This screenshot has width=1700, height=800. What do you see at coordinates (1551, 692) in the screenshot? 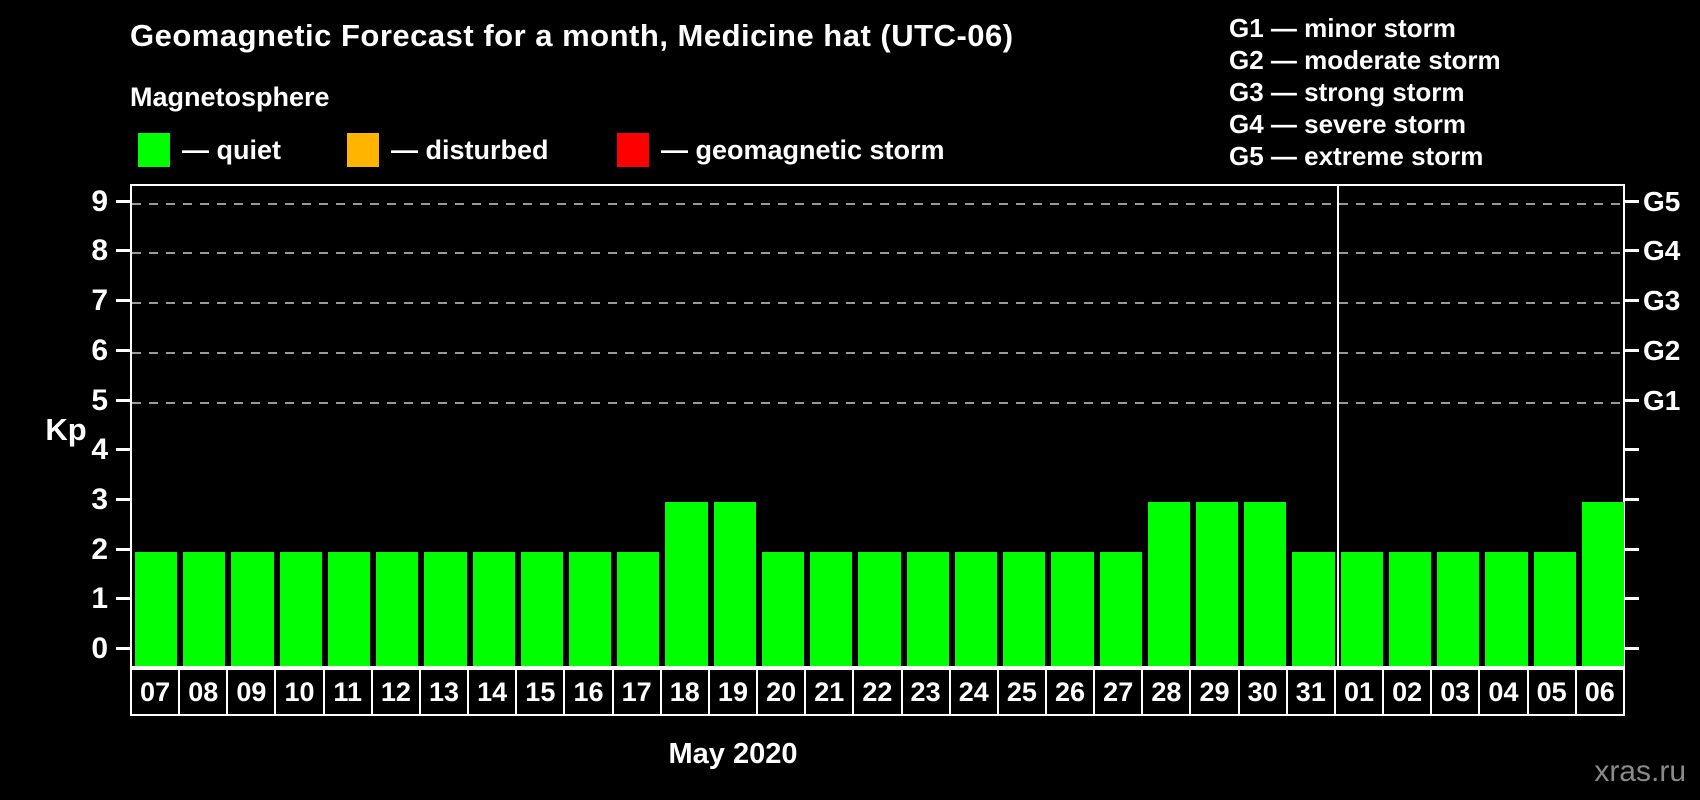
I see `day-label-cell-05: 05` at bounding box center [1551, 692].